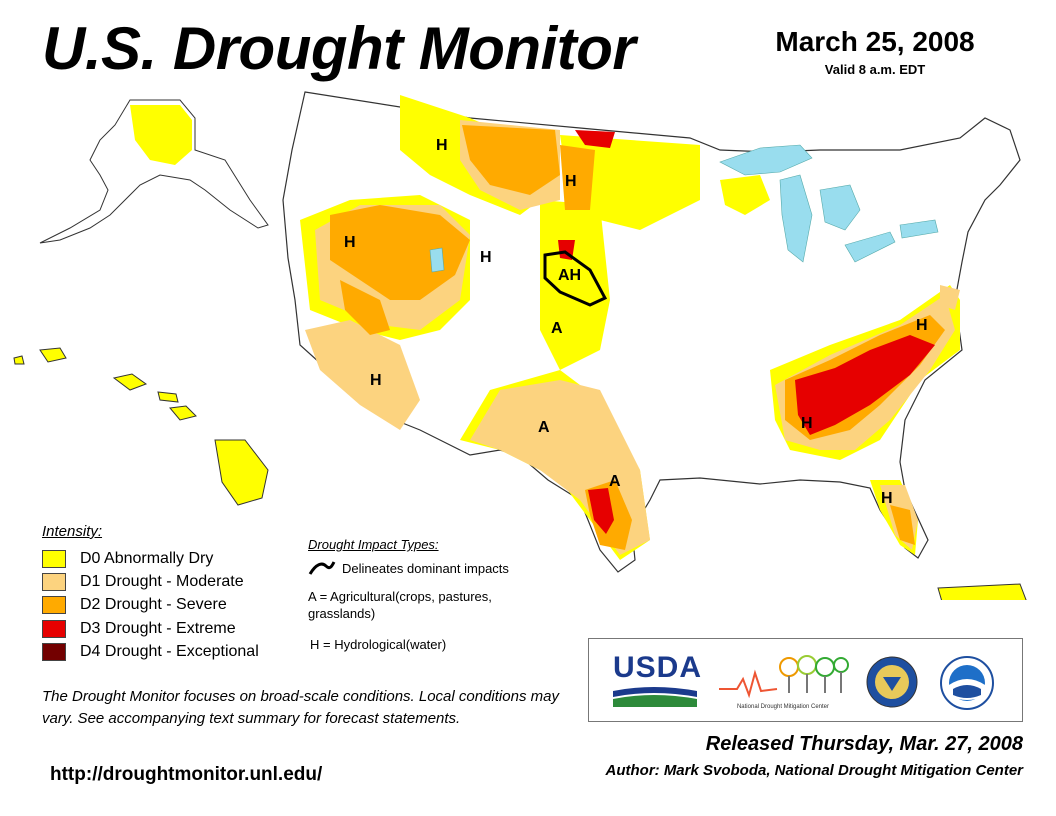 The image size is (1056, 816). Describe the element at coordinates (54, 629) in the screenshot. I see `legend-swatch-d3` at that location.